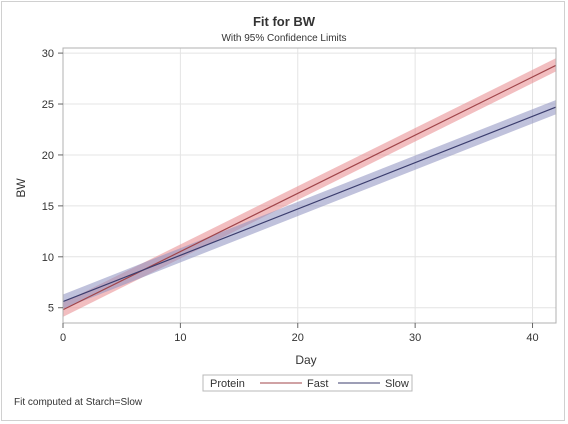 The width and height of the screenshot is (568, 424). What do you see at coordinates (48, 156) in the screenshot?
I see `y-tick-label: 20` at bounding box center [48, 156].